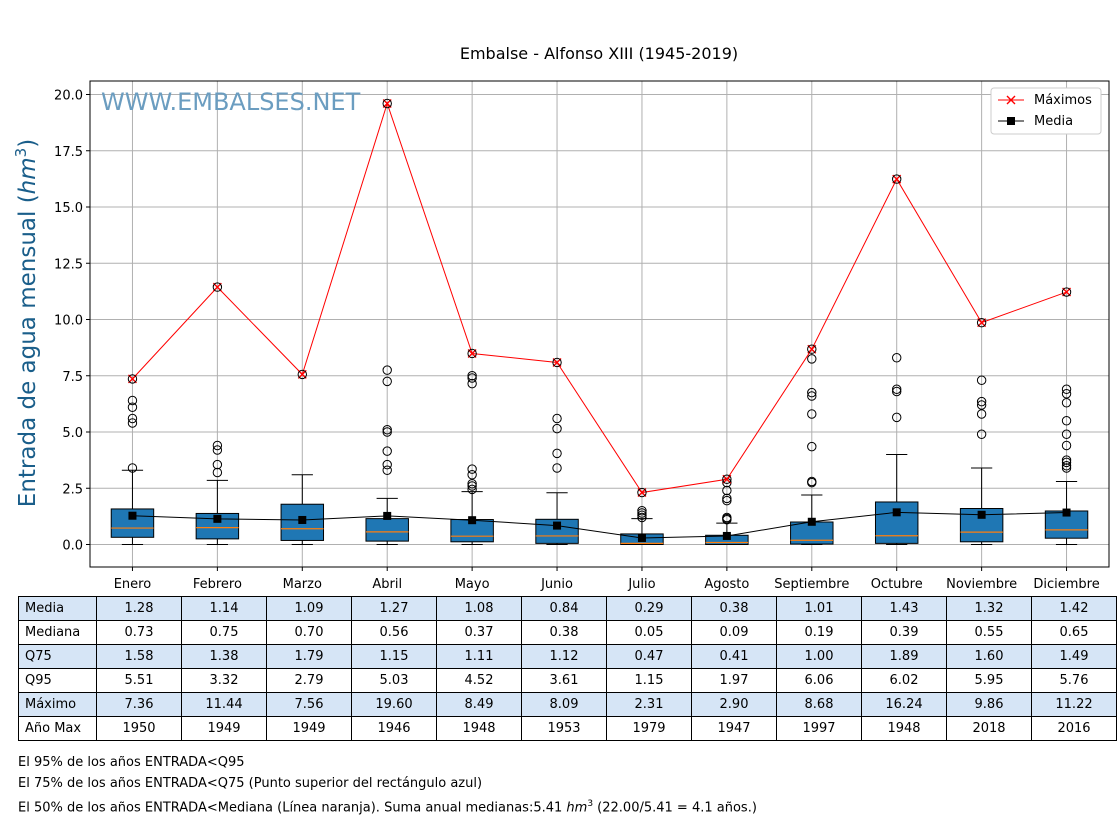  What do you see at coordinates (72, 377) in the screenshot?
I see `y-tick-label: 7.5` at bounding box center [72, 377].